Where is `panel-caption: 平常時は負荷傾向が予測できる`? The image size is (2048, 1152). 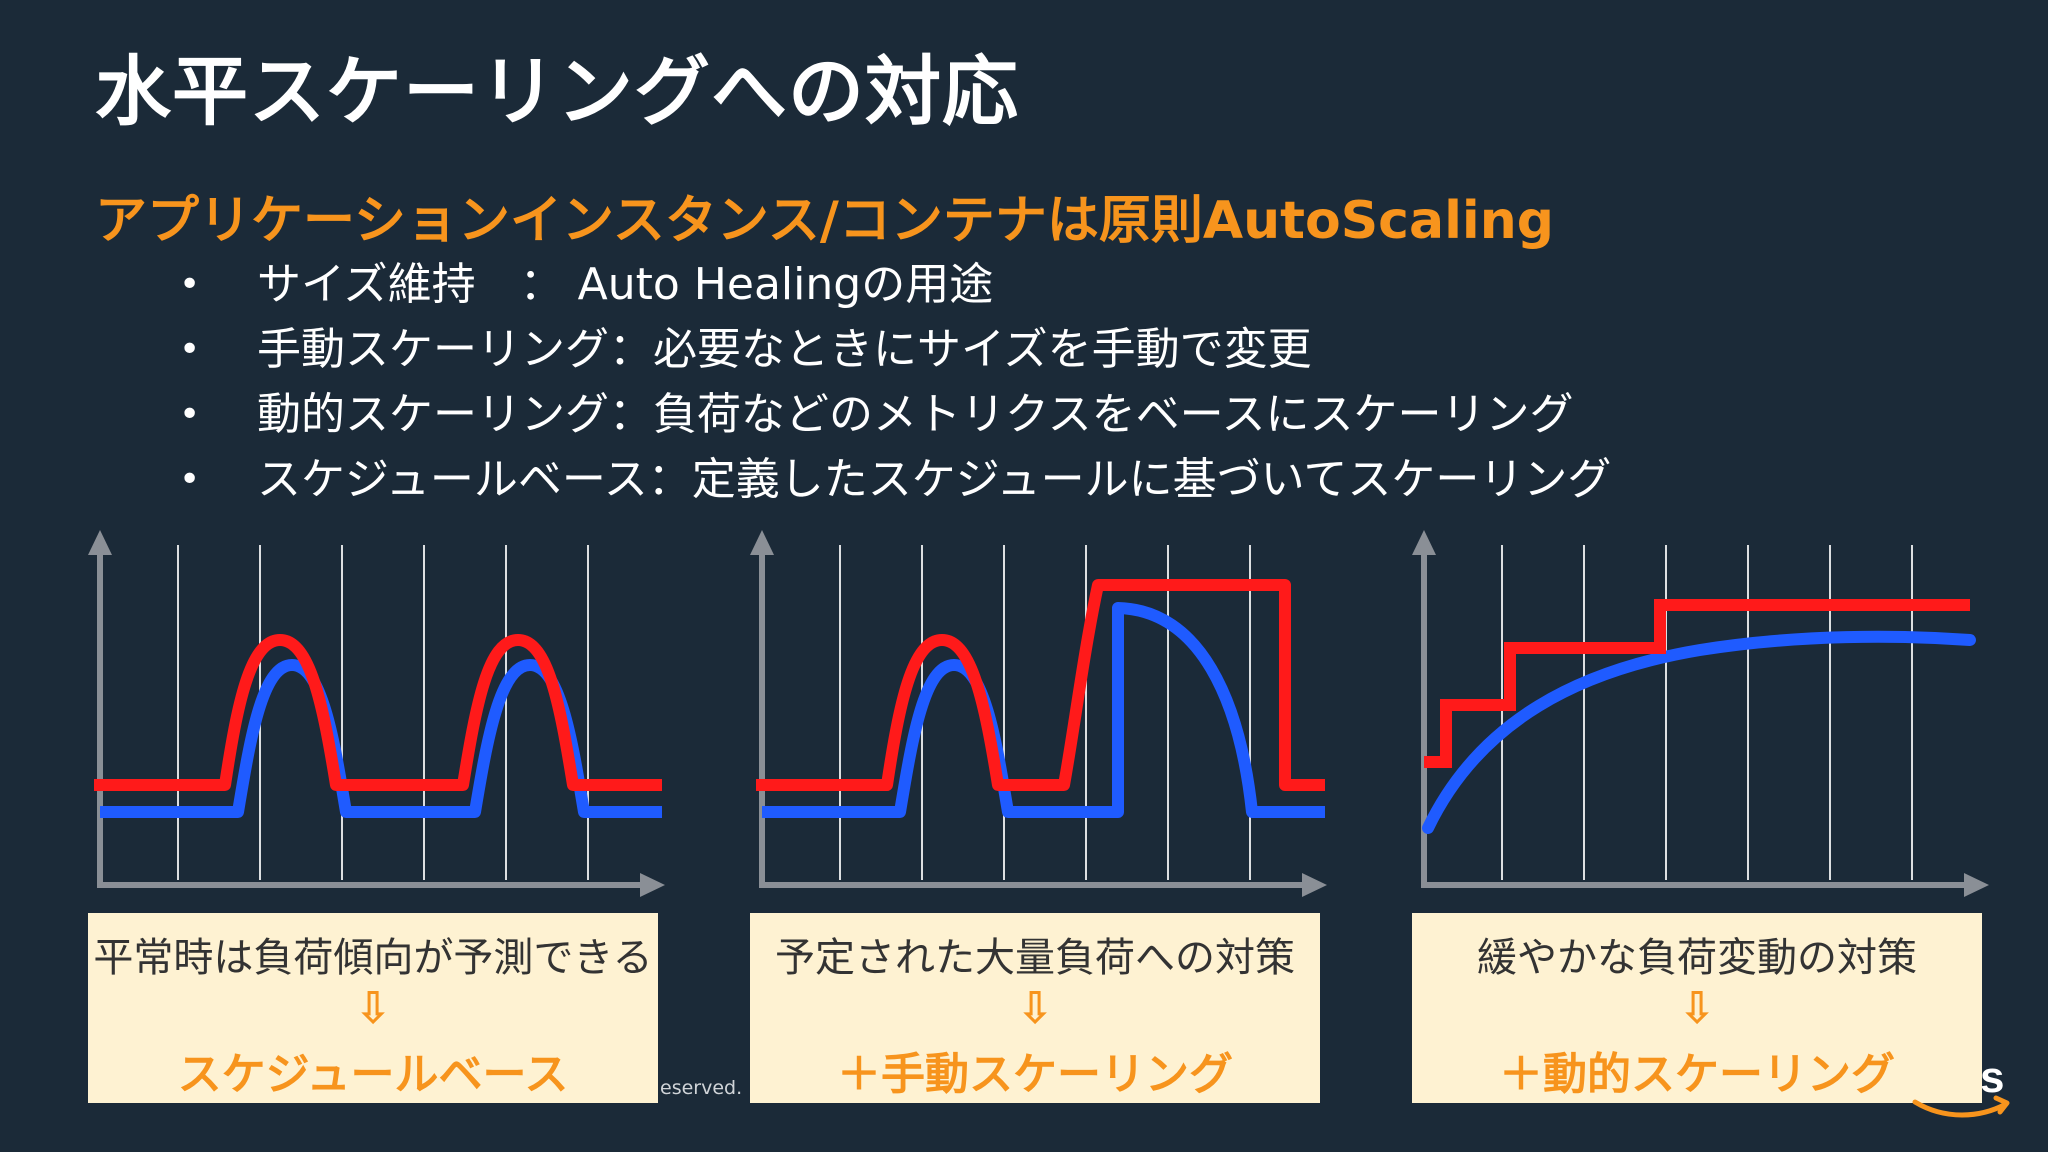
panel-caption: 平常時は負荷傾向が予測できる is located at coordinates (373, 958).